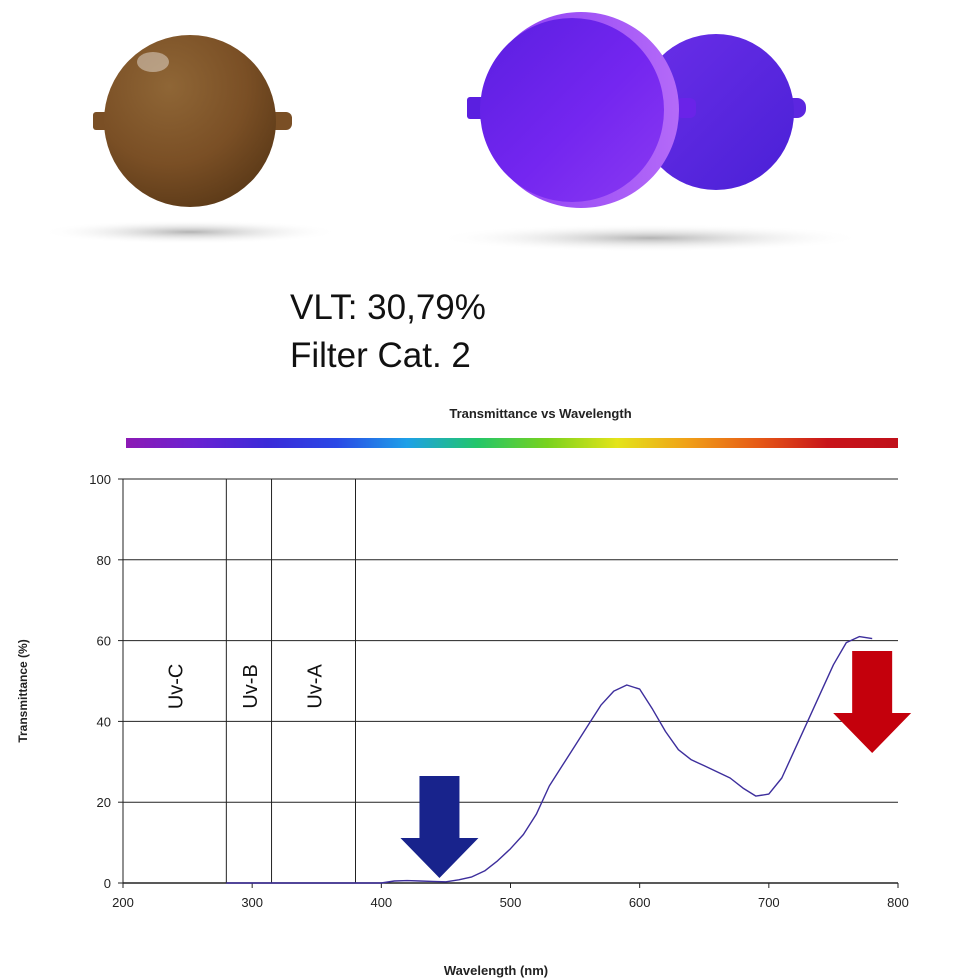  What do you see at coordinates (381, 902) in the screenshot?
I see `tick-label-x-400: 400` at bounding box center [381, 902].